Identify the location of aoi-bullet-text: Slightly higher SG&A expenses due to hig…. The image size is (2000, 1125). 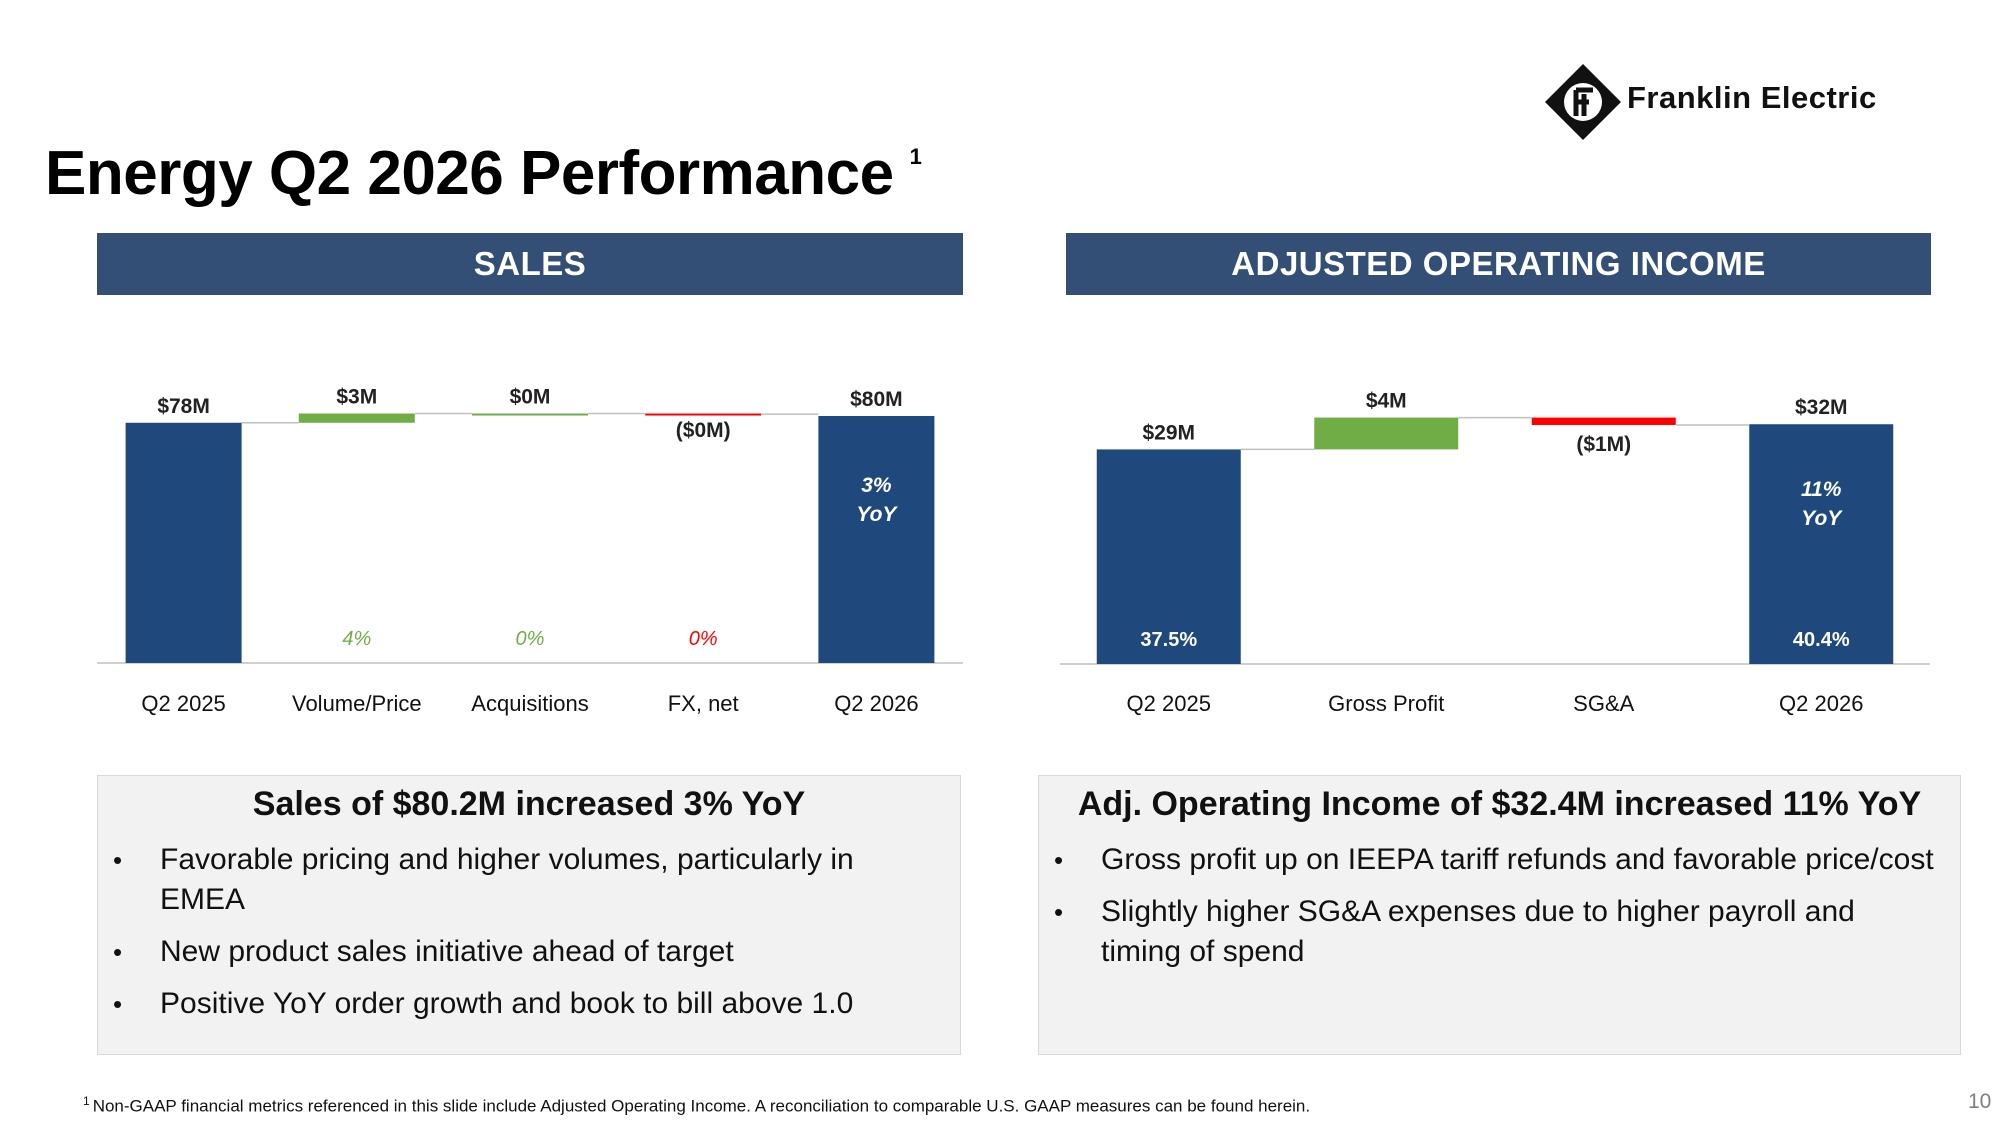
(1478, 931).